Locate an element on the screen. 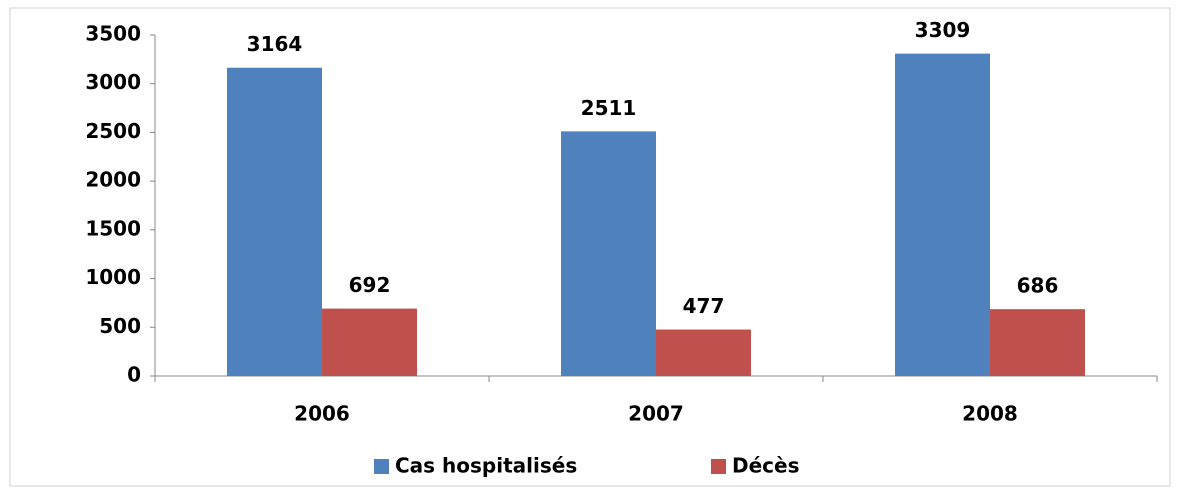 This screenshot has width=1178, height=491. x-tick-label: 2007 is located at coordinates (656, 414).